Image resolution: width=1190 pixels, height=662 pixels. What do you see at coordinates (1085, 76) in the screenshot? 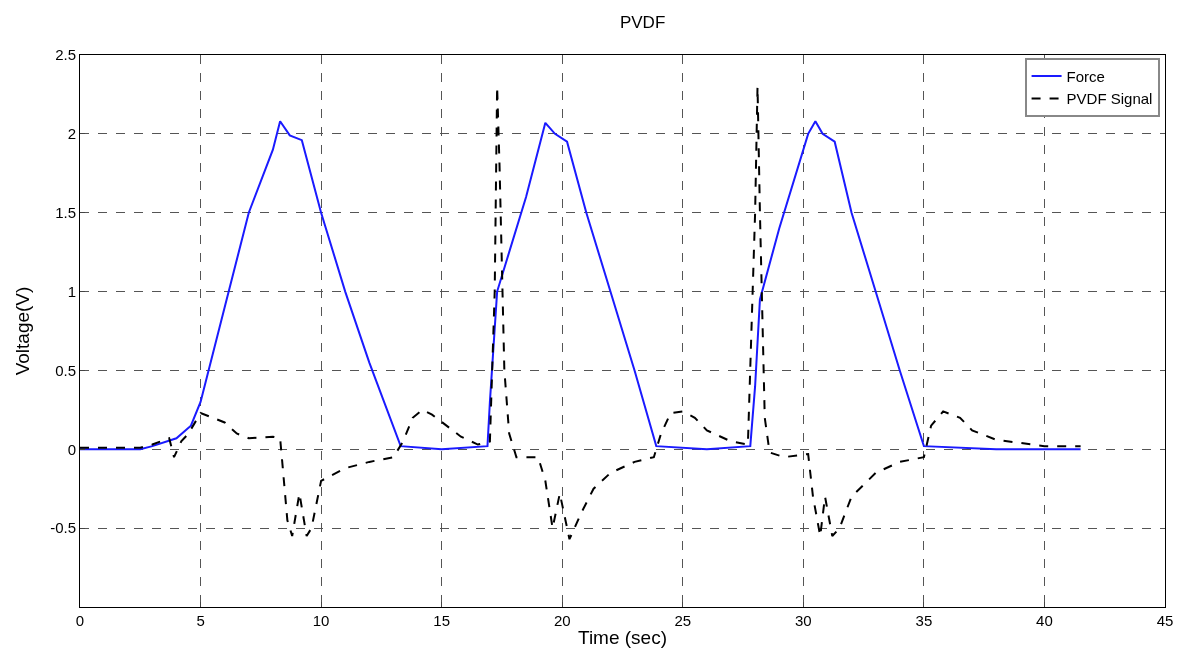
I see `legend-label: Force` at bounding box center [1085, 76].